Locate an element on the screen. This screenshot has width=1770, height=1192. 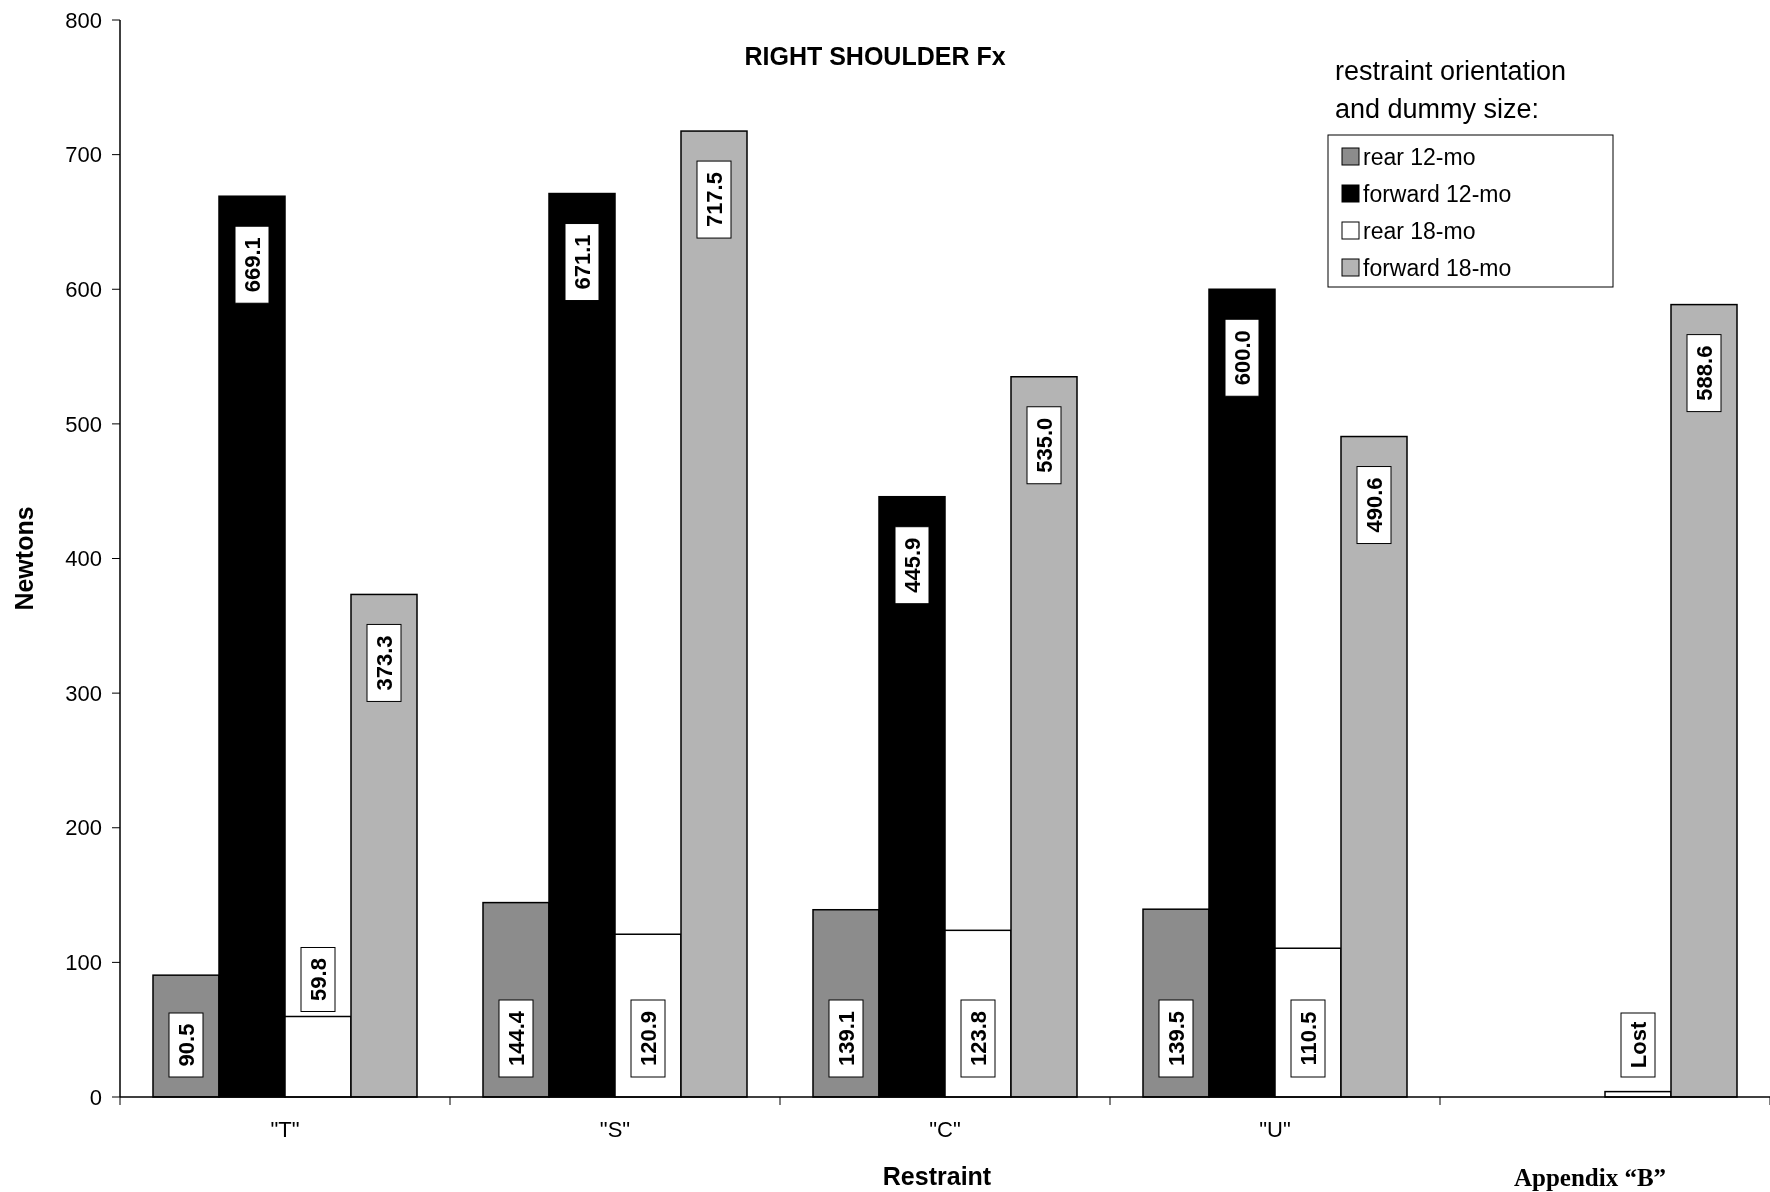
data-label: 59.8 is located at coordinates (318, 979).